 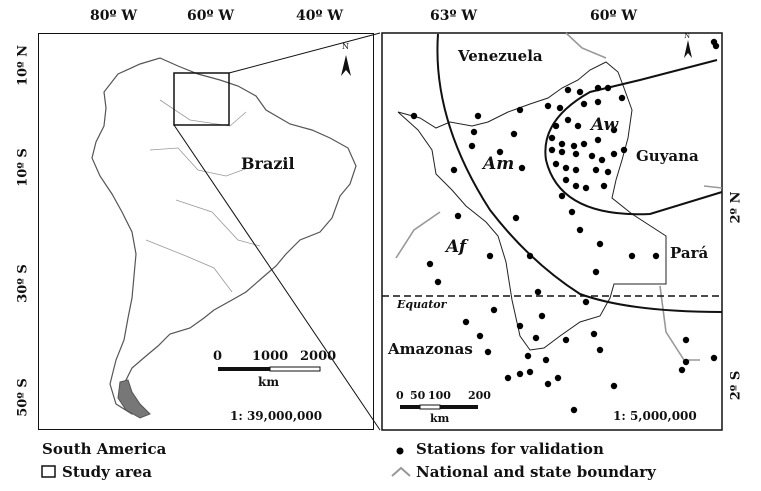 What do you see at coordinates (430, 349) in the screenshot?
I see `region-label-amazonas: Amazonas` at bounding box center [430, 349].